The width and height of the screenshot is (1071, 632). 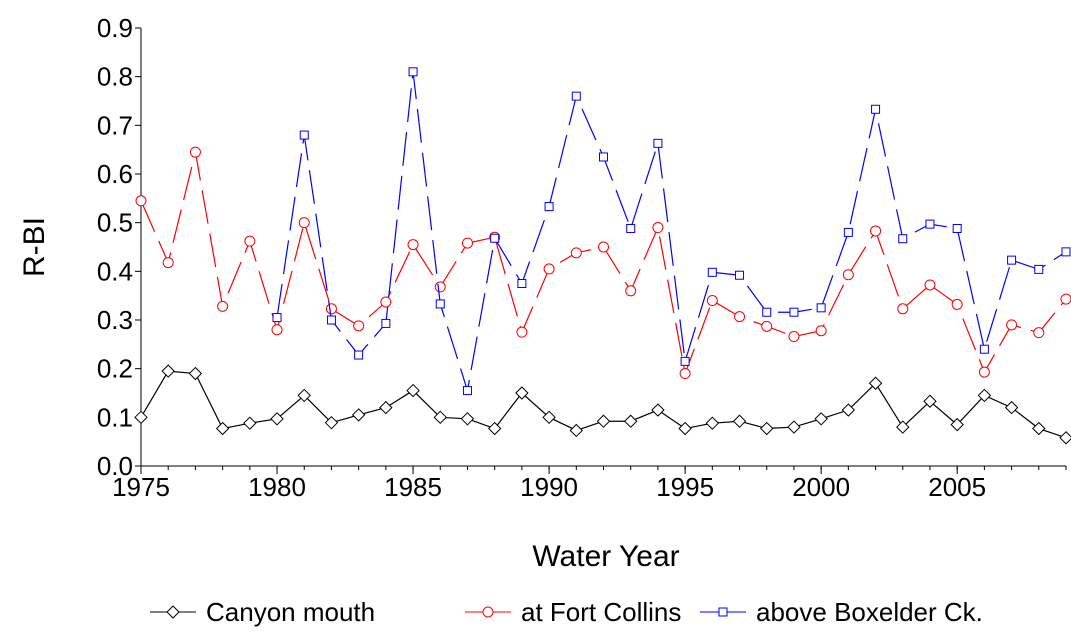 I want to click on y-tick-label: 0.6, so click(x=115, y=174).